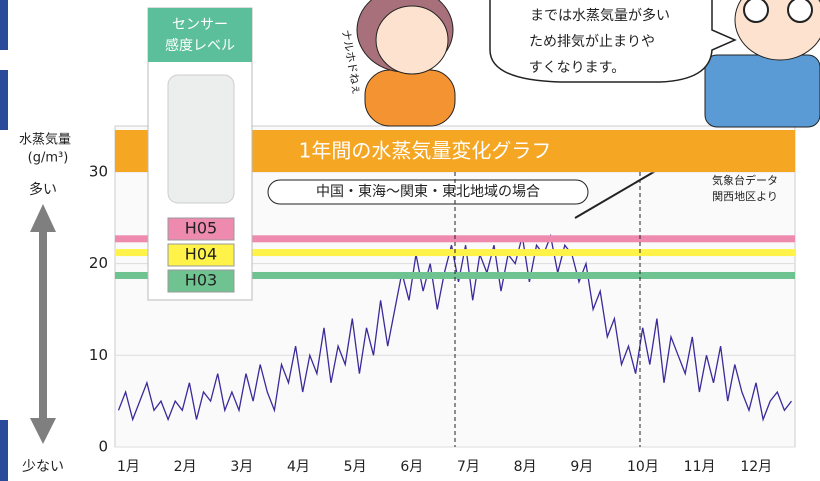 The width and height of the screenshot is (820, 481). What do you see at coordinates (98, 355) in the screenshot?
I see `y-tick-label: 10` at bounding box center [98, 355].